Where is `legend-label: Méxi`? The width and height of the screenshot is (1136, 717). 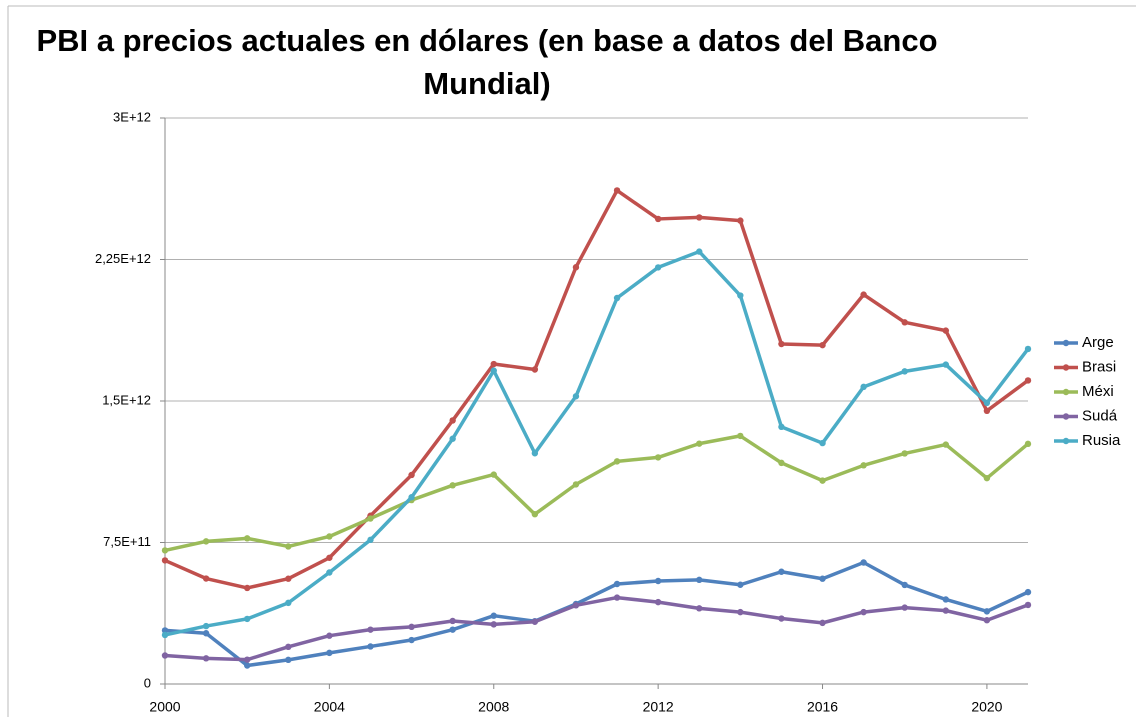 legend-label: Méxi is located at coordinates (1098, 391).